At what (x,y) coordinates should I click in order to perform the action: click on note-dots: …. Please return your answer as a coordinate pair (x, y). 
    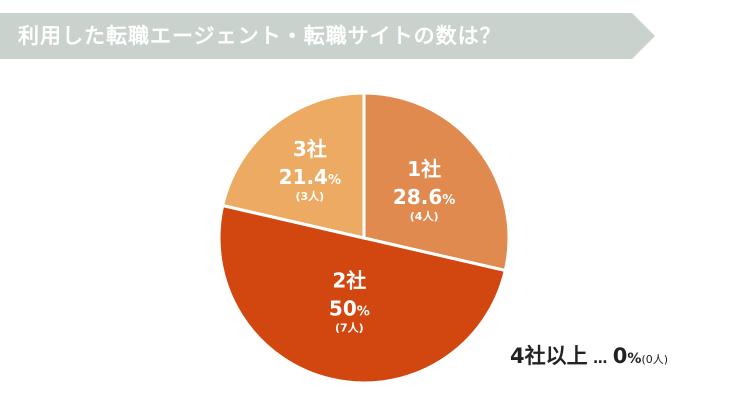
    Looking at the image, I should click on (600, 359).